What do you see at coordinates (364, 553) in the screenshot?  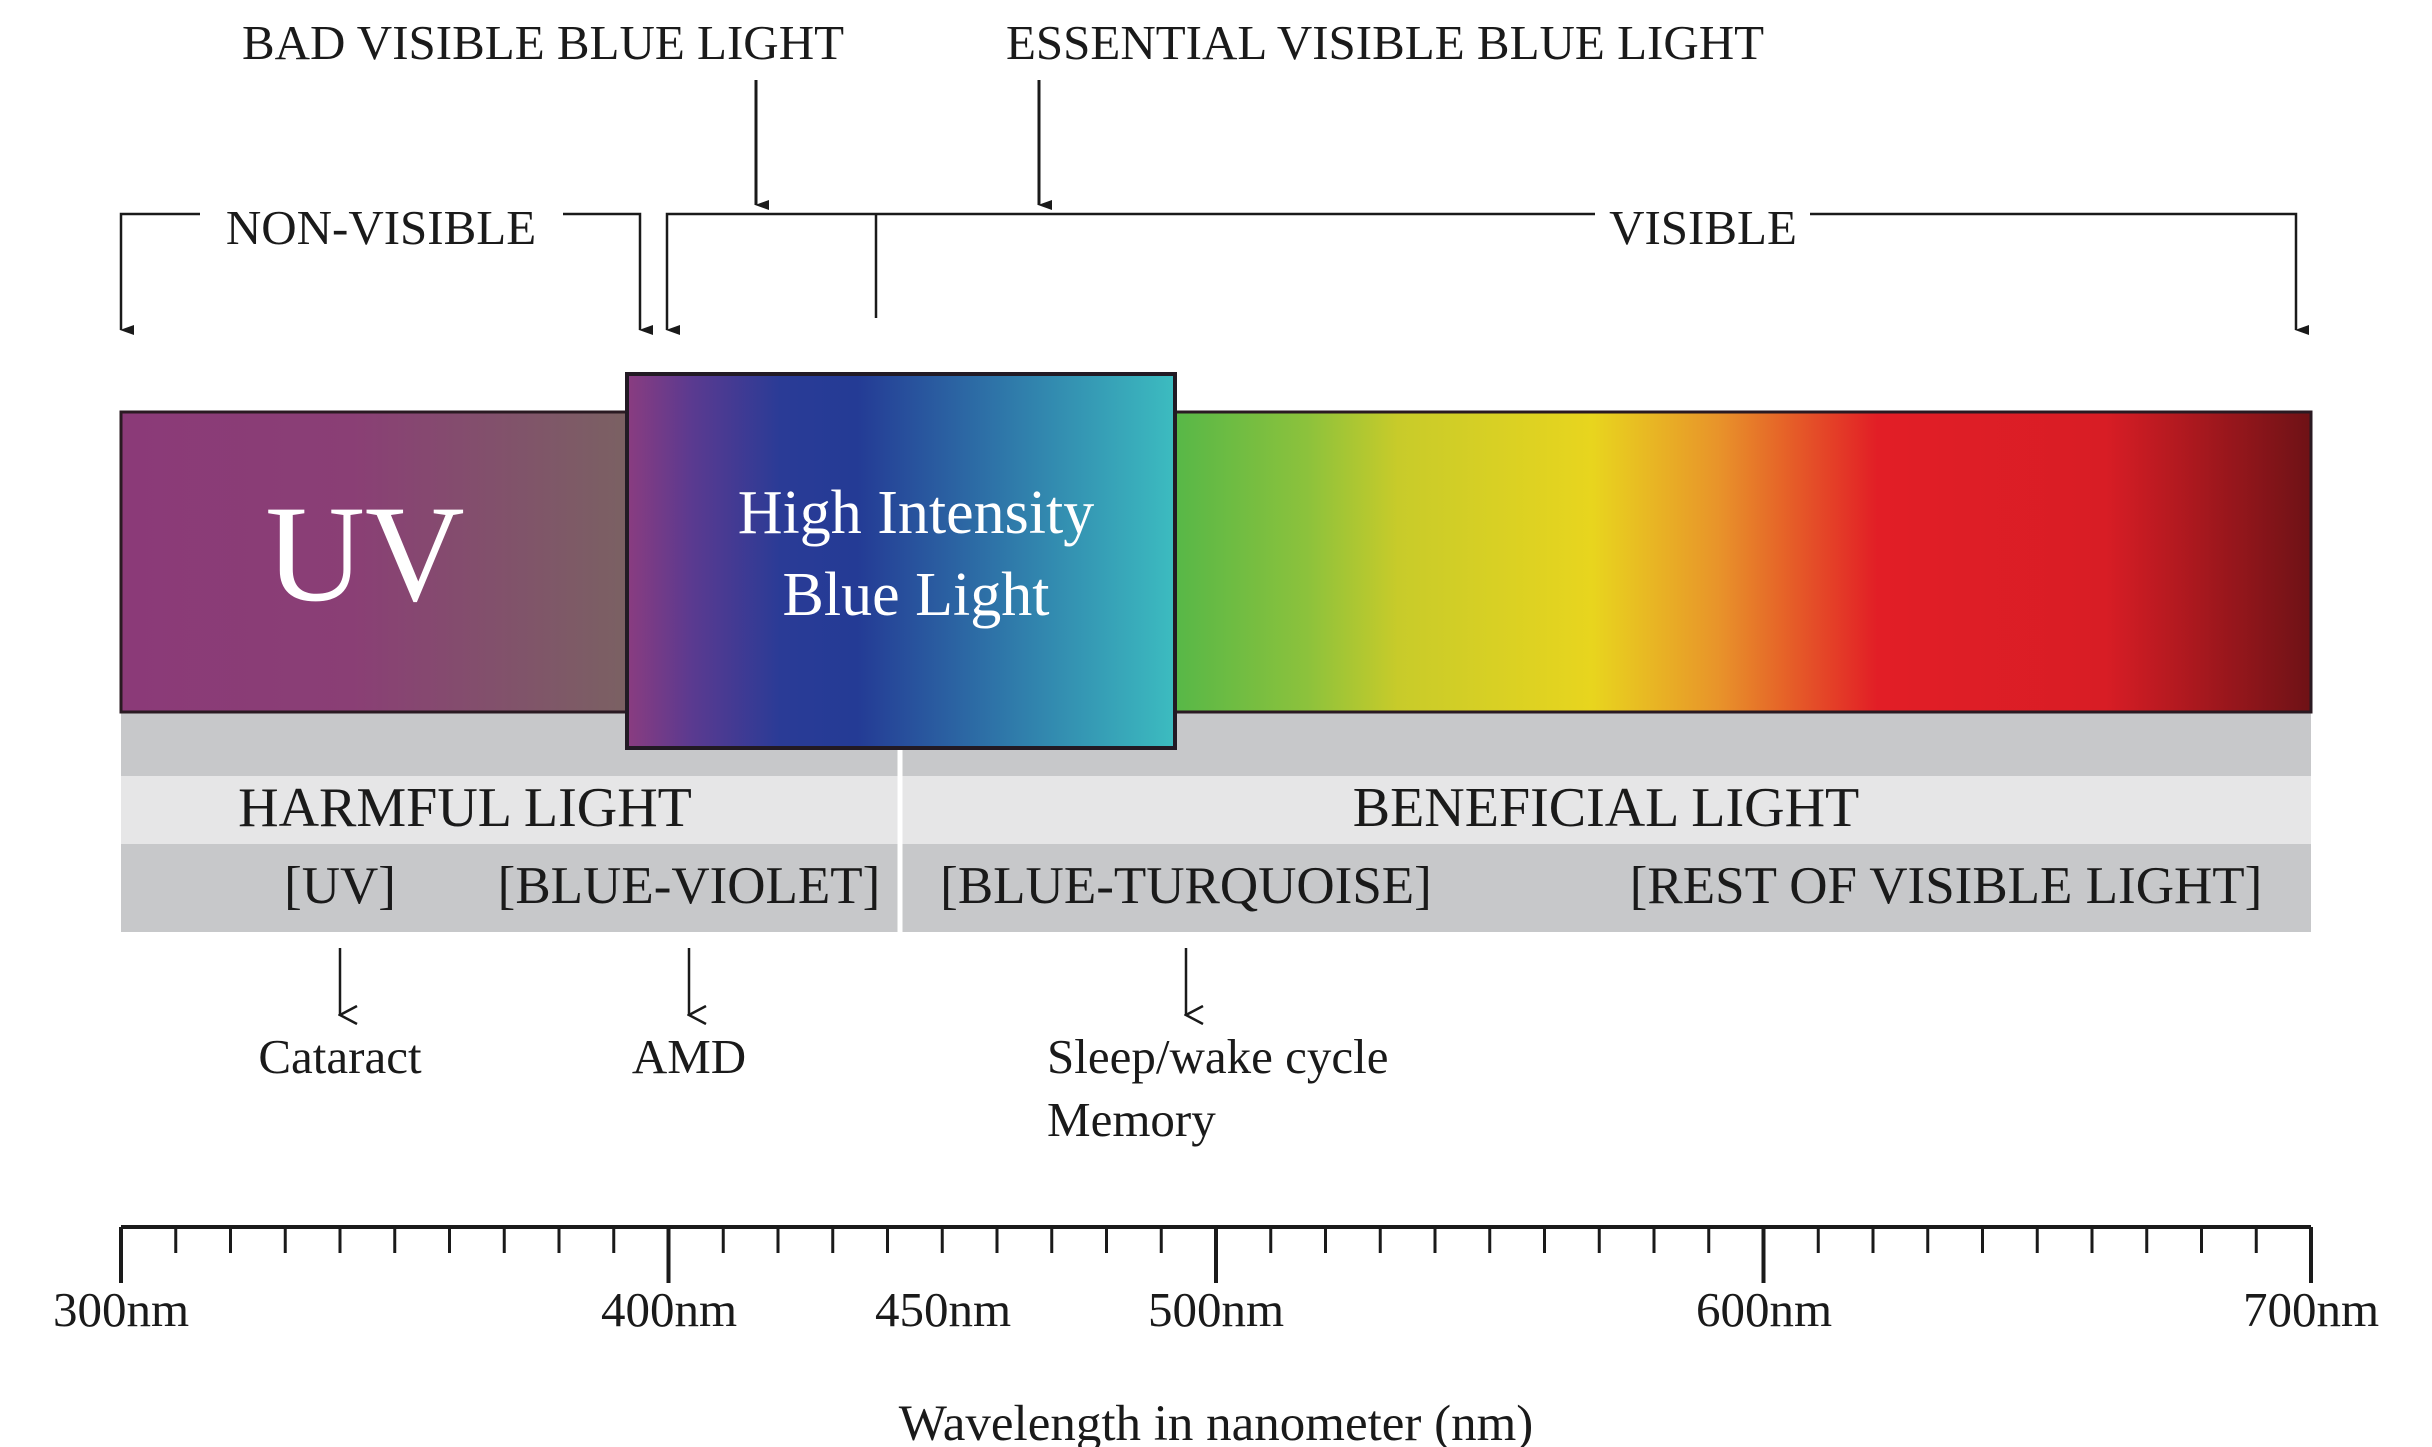 I see `uv-label: UV` at bounding box center [364, 553].